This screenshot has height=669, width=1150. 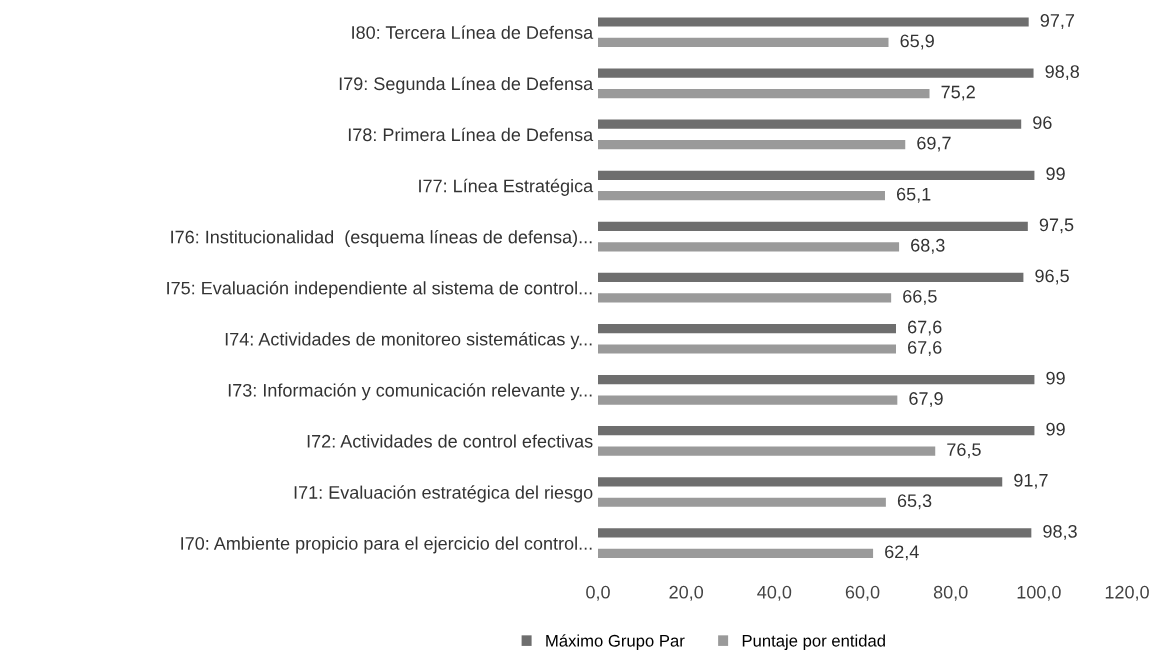 I want to click on x-tick-label: 80,0, so click(x=950, y=593).